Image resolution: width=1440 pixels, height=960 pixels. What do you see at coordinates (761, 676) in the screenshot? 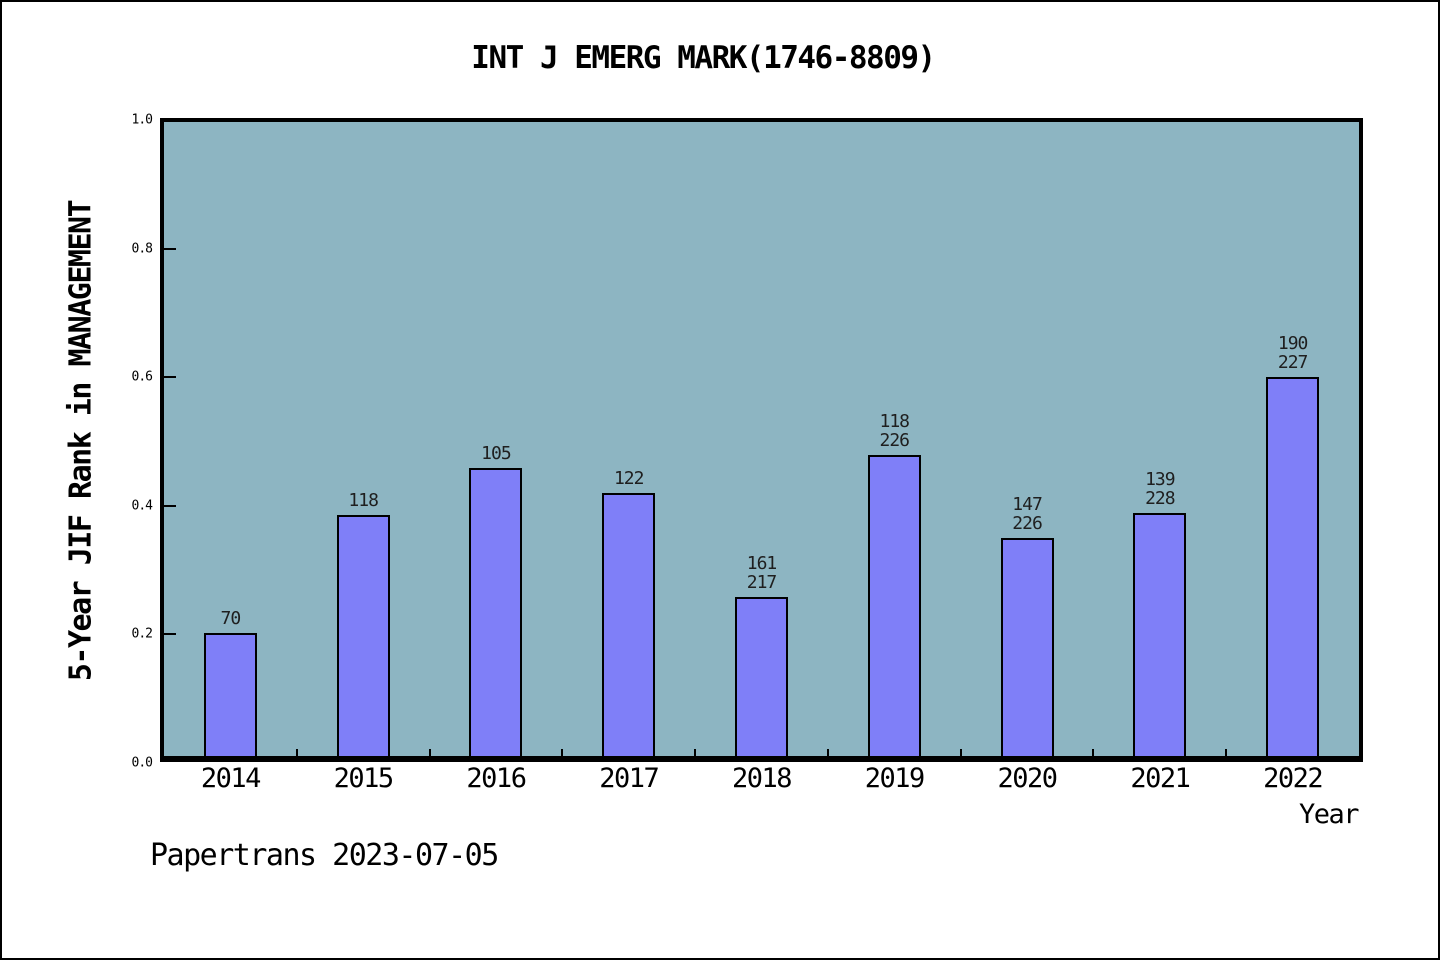
I see `bar-2018` at bounding box center [761, 676].